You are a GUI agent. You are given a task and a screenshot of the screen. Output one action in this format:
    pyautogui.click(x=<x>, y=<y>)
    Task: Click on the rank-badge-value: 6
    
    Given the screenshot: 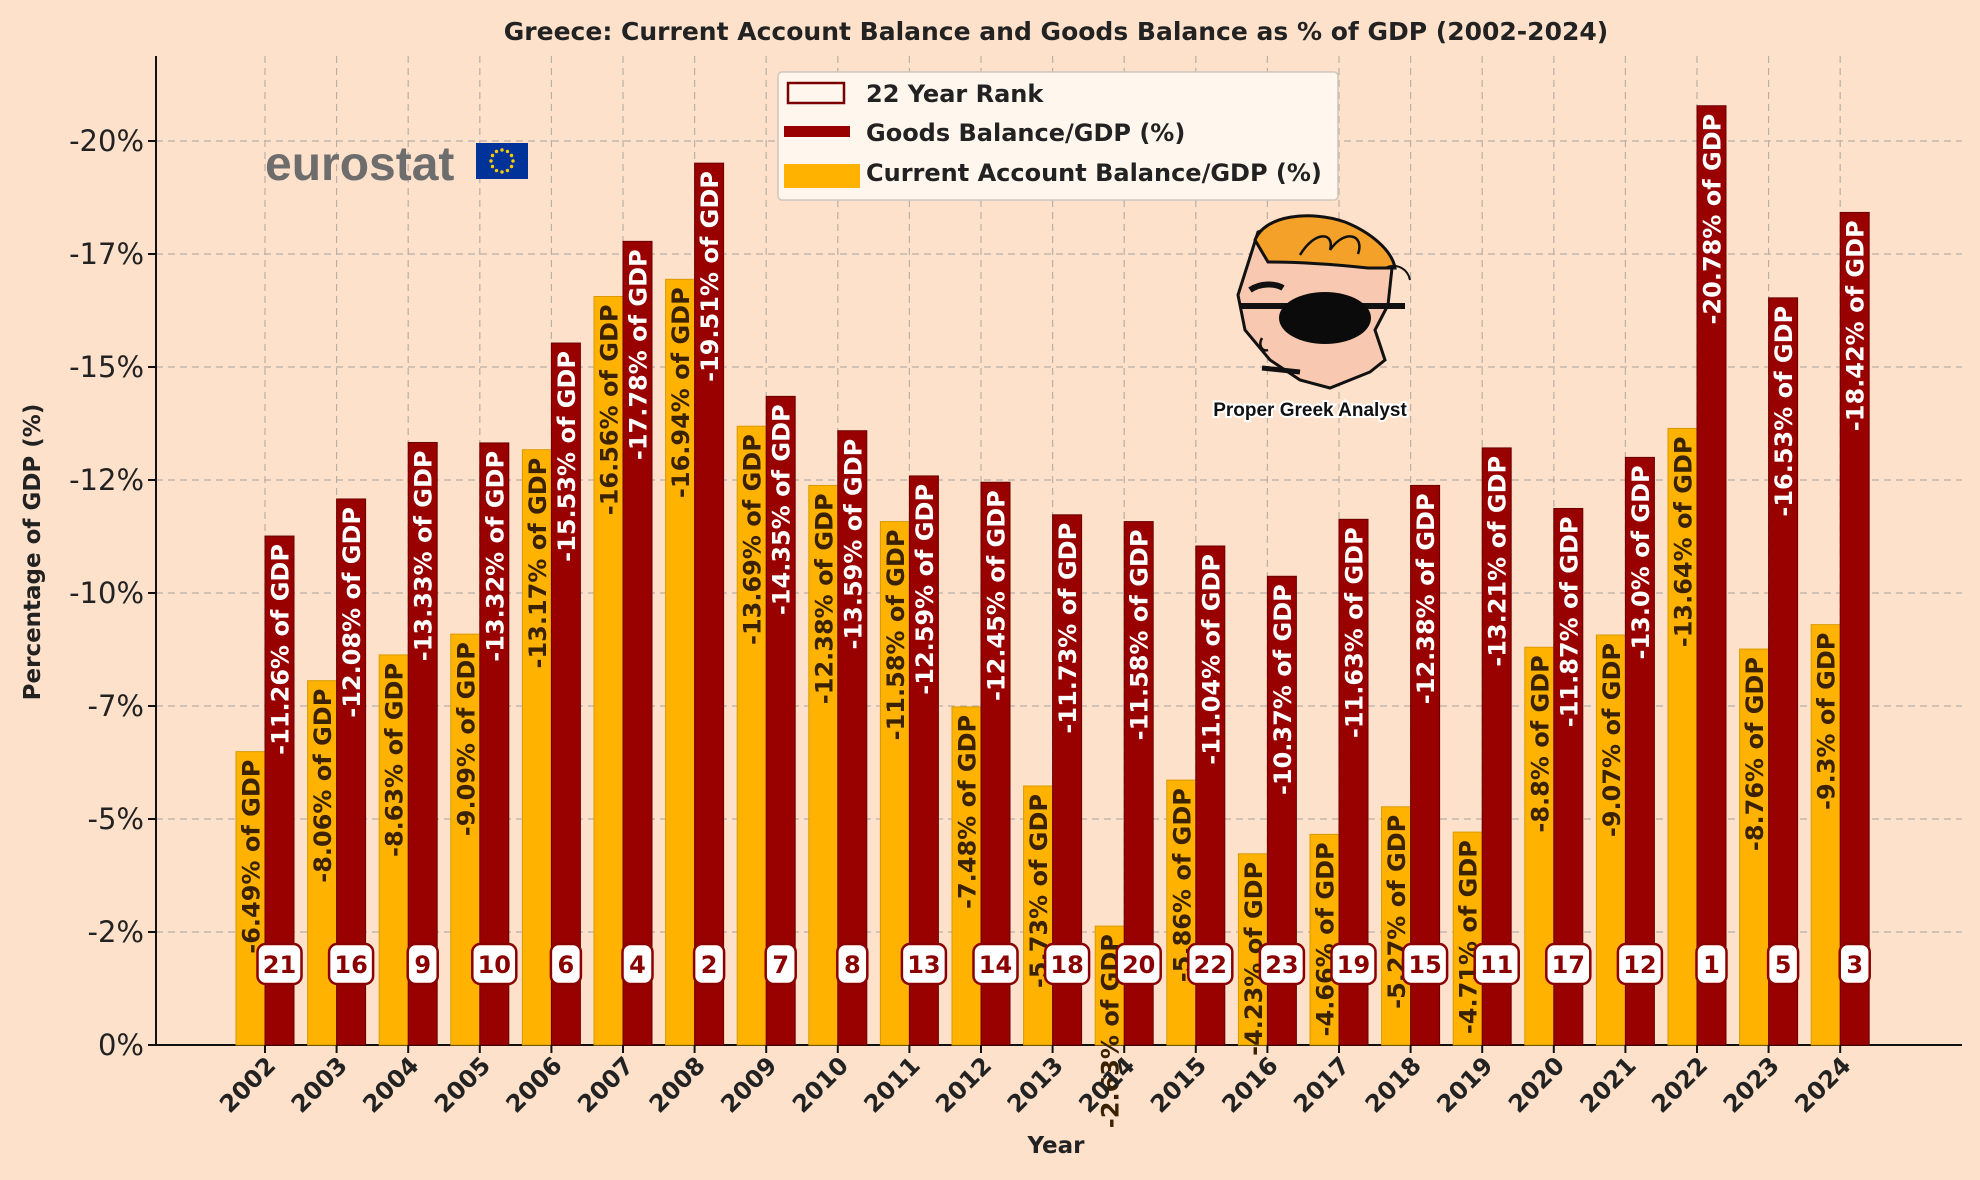 What is the action you would take?
    pyautogui.click(x=566, y=965)
    